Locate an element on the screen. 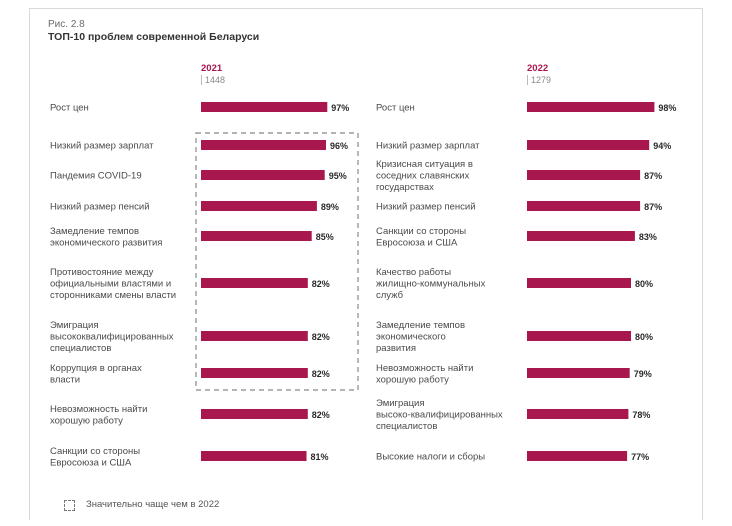 Image resolution: width=732 pixels, height=526 pixels. highlight-box is located at coordinates (277, 261).